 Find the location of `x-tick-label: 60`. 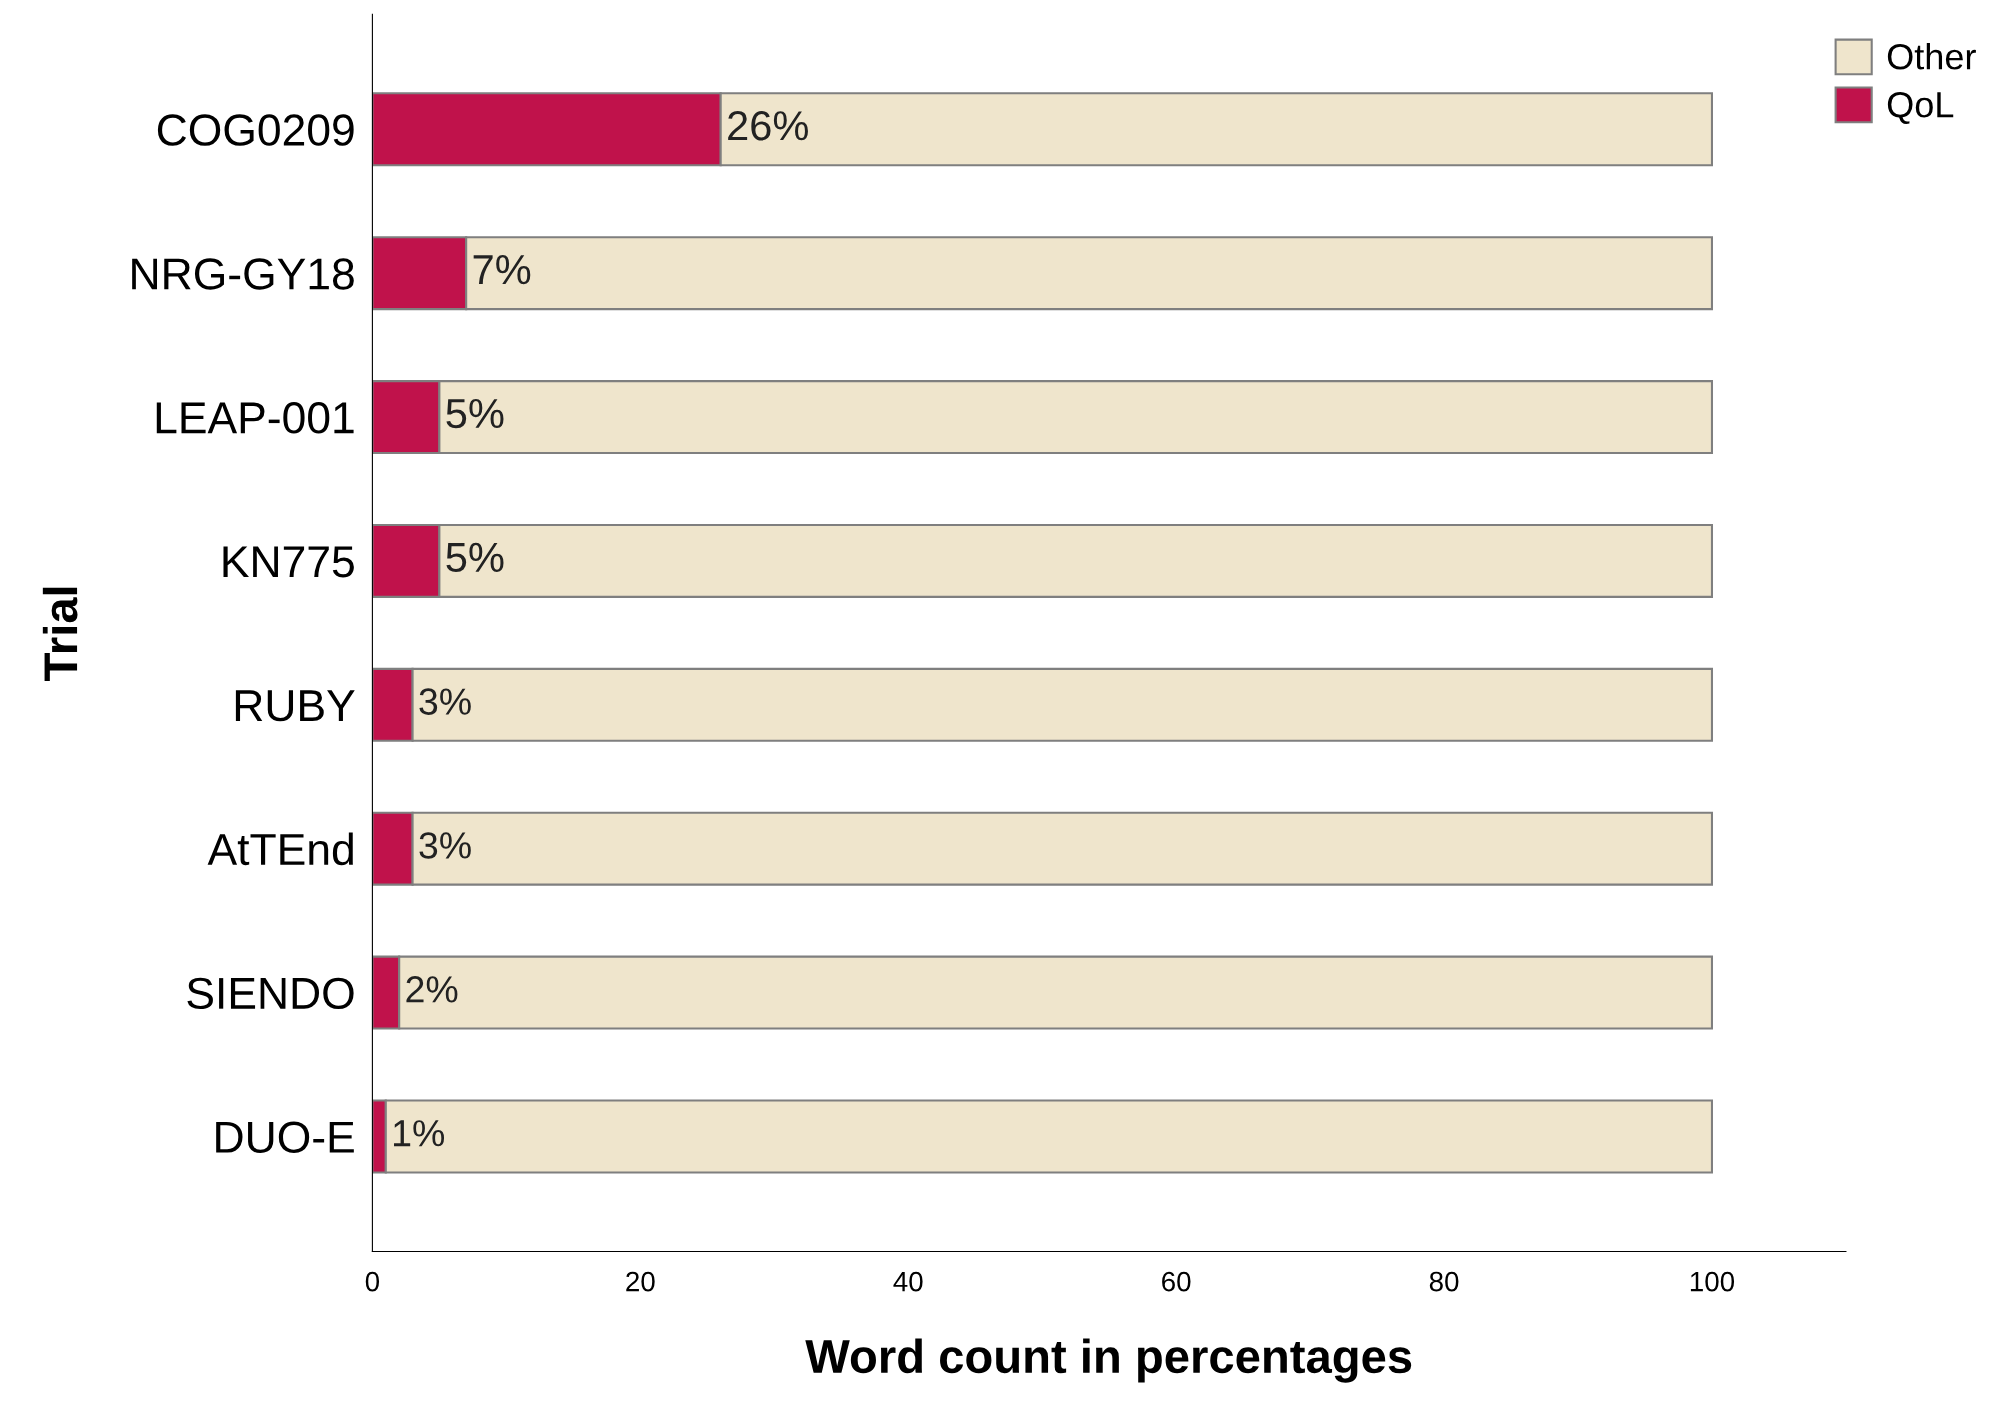

x-tick-label: 60 is located at coordinates (1176, 1281).